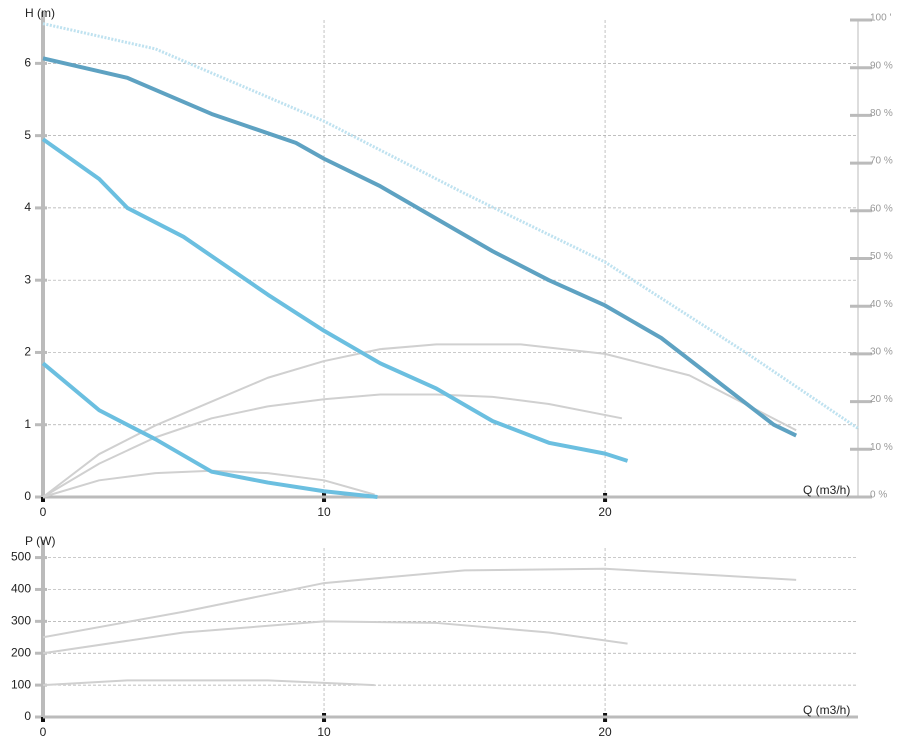  What do you see at coordinates (21, 621) in the screenshot?
I see `y-tick-label: 300` at bounding box center [21, 621].